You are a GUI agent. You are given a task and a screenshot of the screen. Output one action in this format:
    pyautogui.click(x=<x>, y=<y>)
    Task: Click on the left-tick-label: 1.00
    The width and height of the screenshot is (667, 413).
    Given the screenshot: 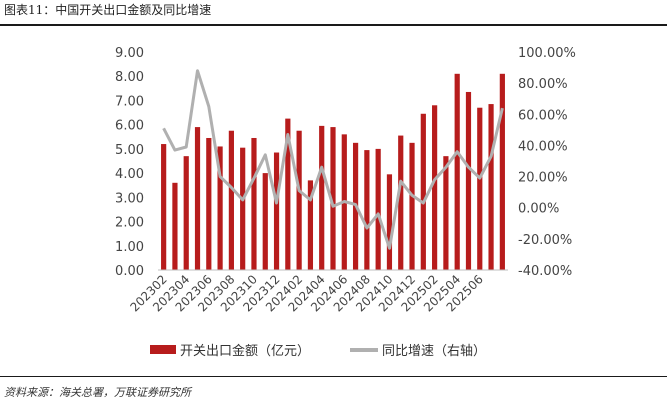 What is the action you would take?
    pyautogui.click(x=129, y=247)
    